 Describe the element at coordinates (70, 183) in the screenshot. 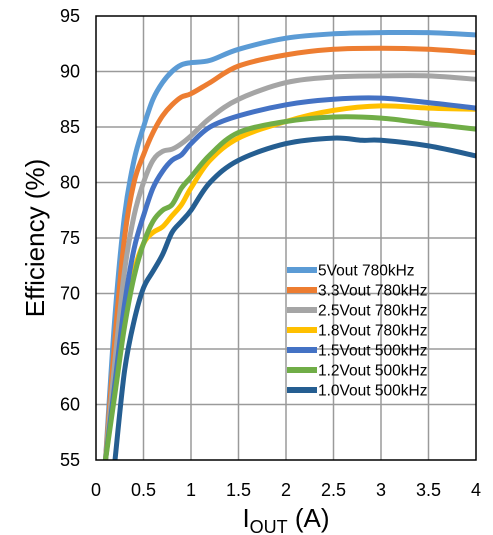

I see `y-tick-label: 80` at that location.